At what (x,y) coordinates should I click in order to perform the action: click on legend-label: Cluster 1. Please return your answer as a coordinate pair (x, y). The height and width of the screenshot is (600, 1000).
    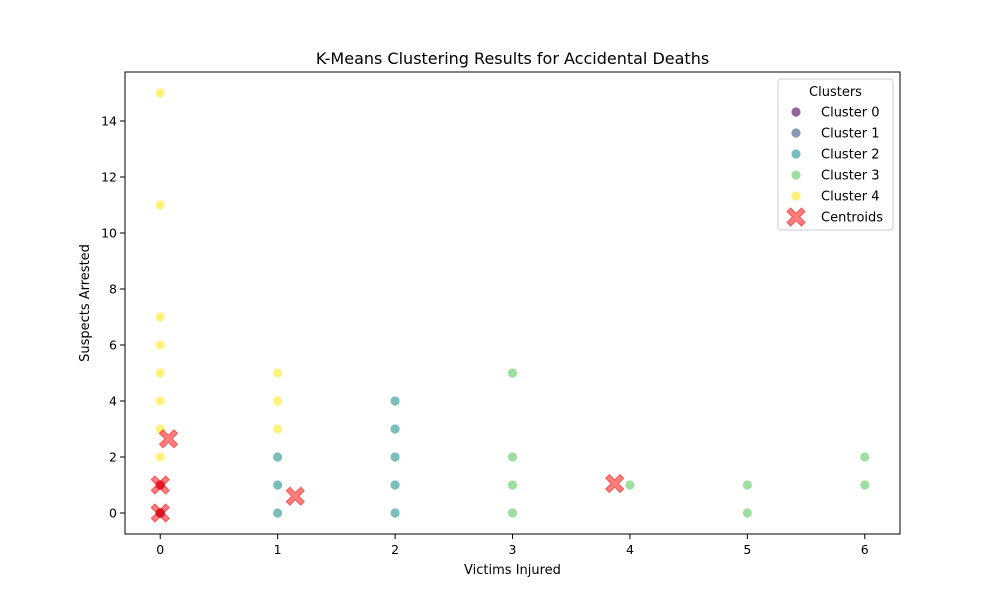
    Looking at the image, I should click on (850, 134).